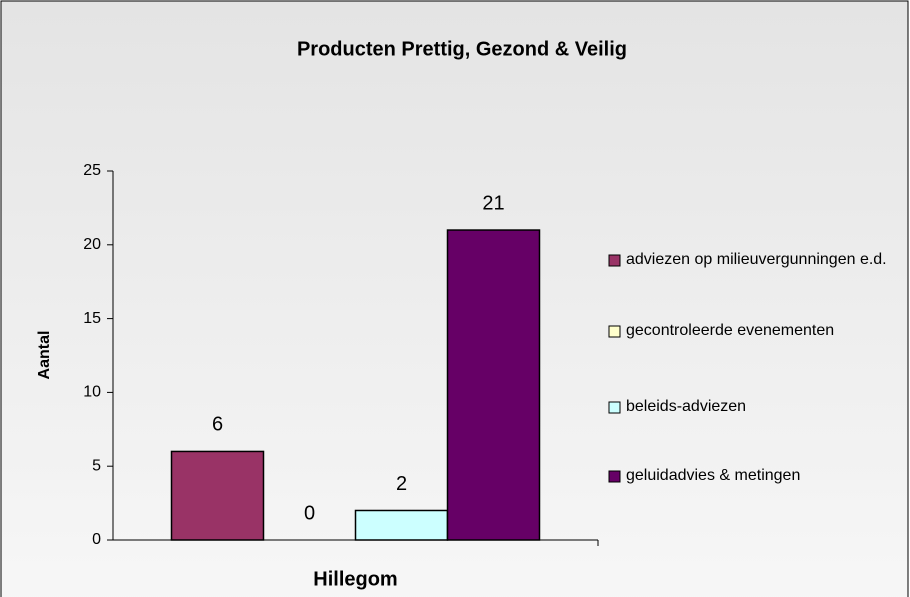 This screenshot has height=597, width=910. I want to click on y-tick-label: 10, so click(92, 392).